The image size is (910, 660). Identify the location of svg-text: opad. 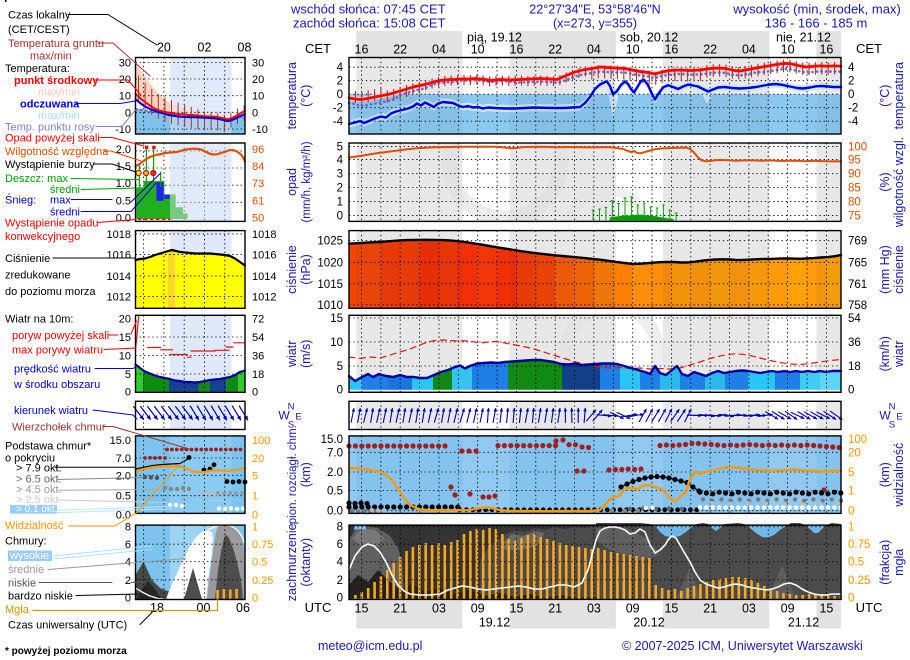
(292, 182).